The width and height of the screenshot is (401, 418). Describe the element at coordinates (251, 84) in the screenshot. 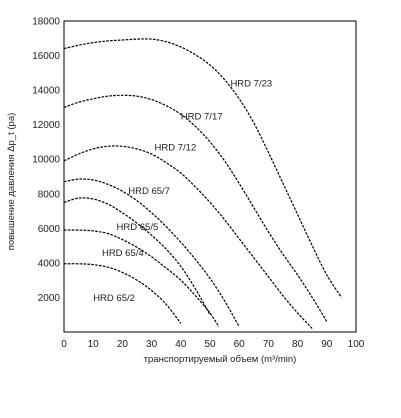

I see `series-label: HRD 7/23` at that location.